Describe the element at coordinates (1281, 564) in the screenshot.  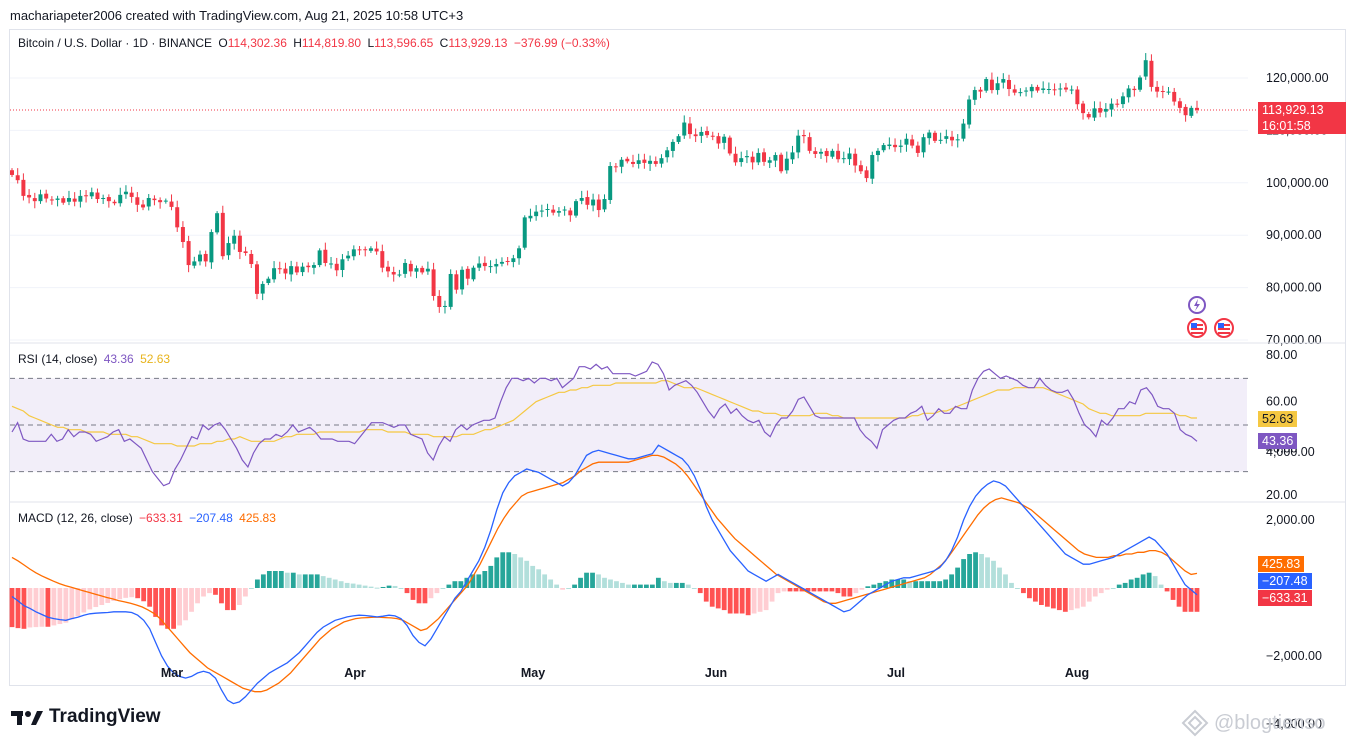
I see `macd-signal-tag: 425.83` at that location.